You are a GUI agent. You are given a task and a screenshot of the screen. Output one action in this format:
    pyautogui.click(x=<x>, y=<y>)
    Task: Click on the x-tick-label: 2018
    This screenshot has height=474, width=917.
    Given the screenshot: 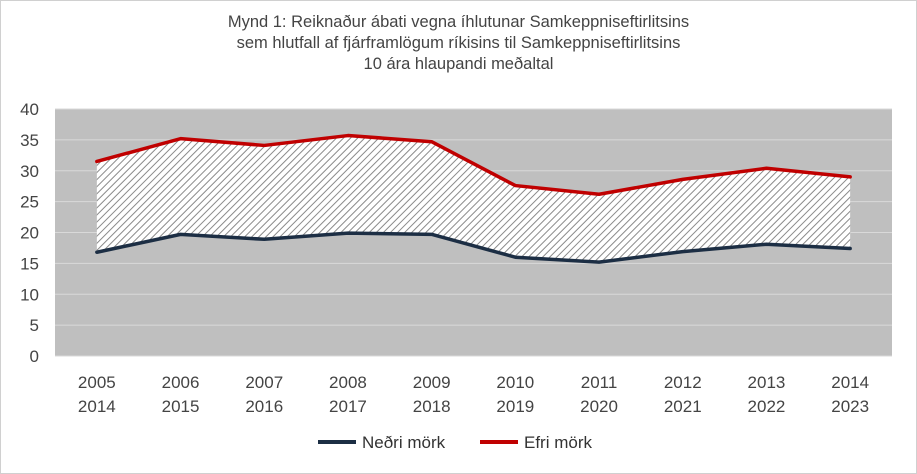 What is the action you would take?
    pyautogui.click(x=432, y=406)
    